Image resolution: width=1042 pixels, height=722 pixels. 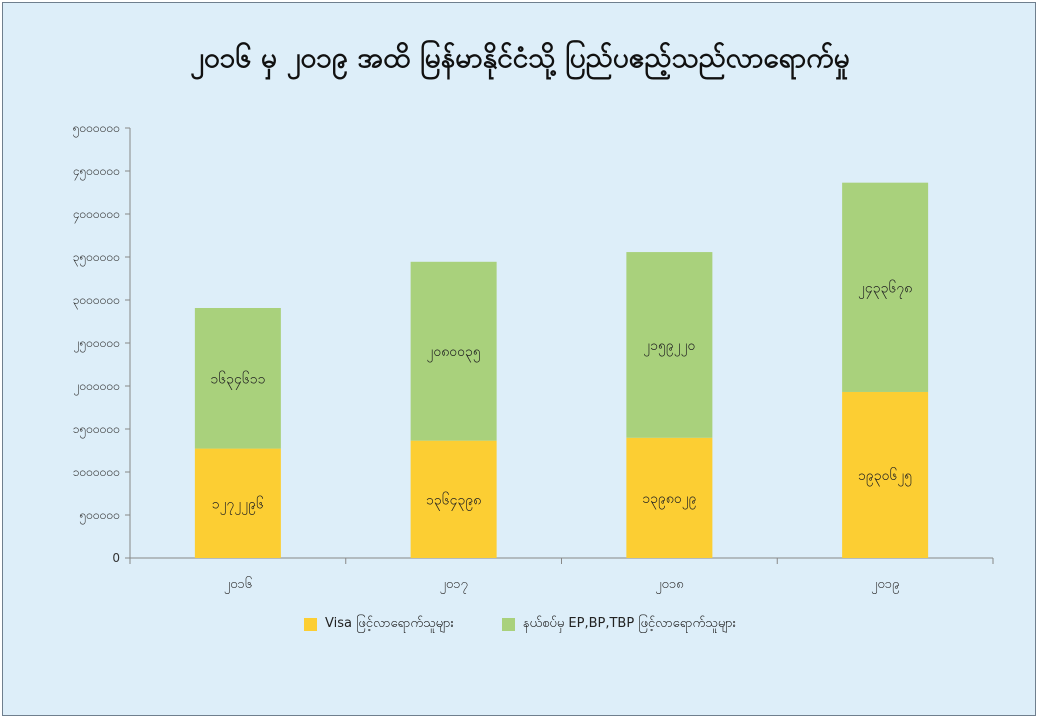 What do you see at coordinates (96, 472) in the screenshot?
I see `y-tick-label: ၁၀၀၀၀၀၀` at bounding box center [96, 472].